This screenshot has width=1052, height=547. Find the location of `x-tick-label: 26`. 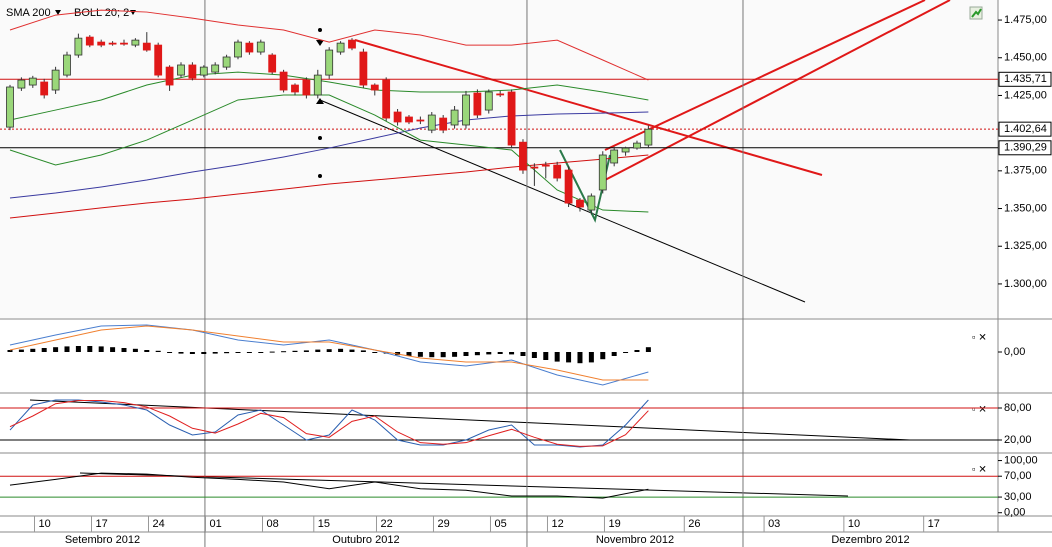

x-tick-label: 26 is located at coordinates (694, 524).